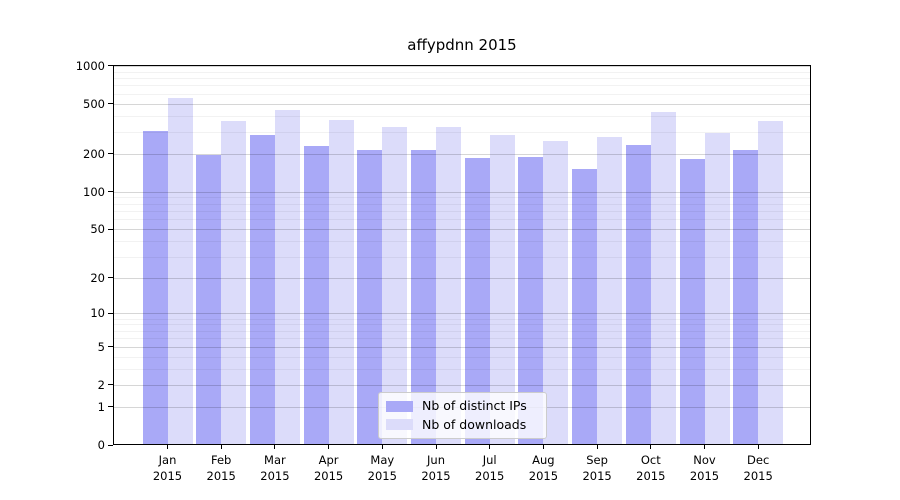 Image resolution: width=900 pixels, height=500 pixels. I want to click on x-tick-label-sep: Sep 2015, so click(597, 468).